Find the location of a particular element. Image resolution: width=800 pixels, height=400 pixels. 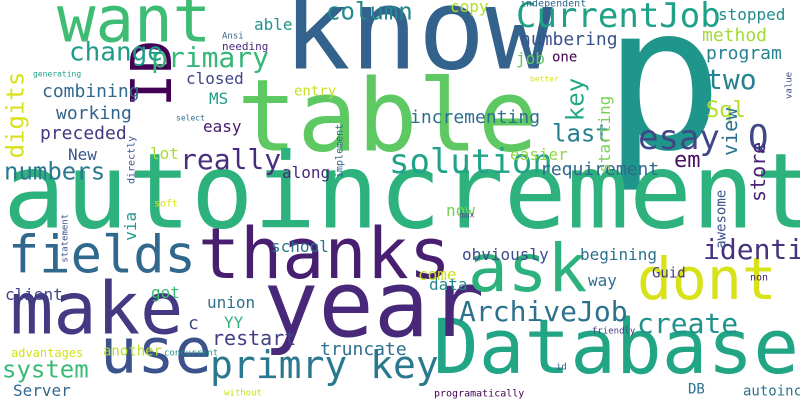

cloud-word: another is located at coordinates (132, 352).